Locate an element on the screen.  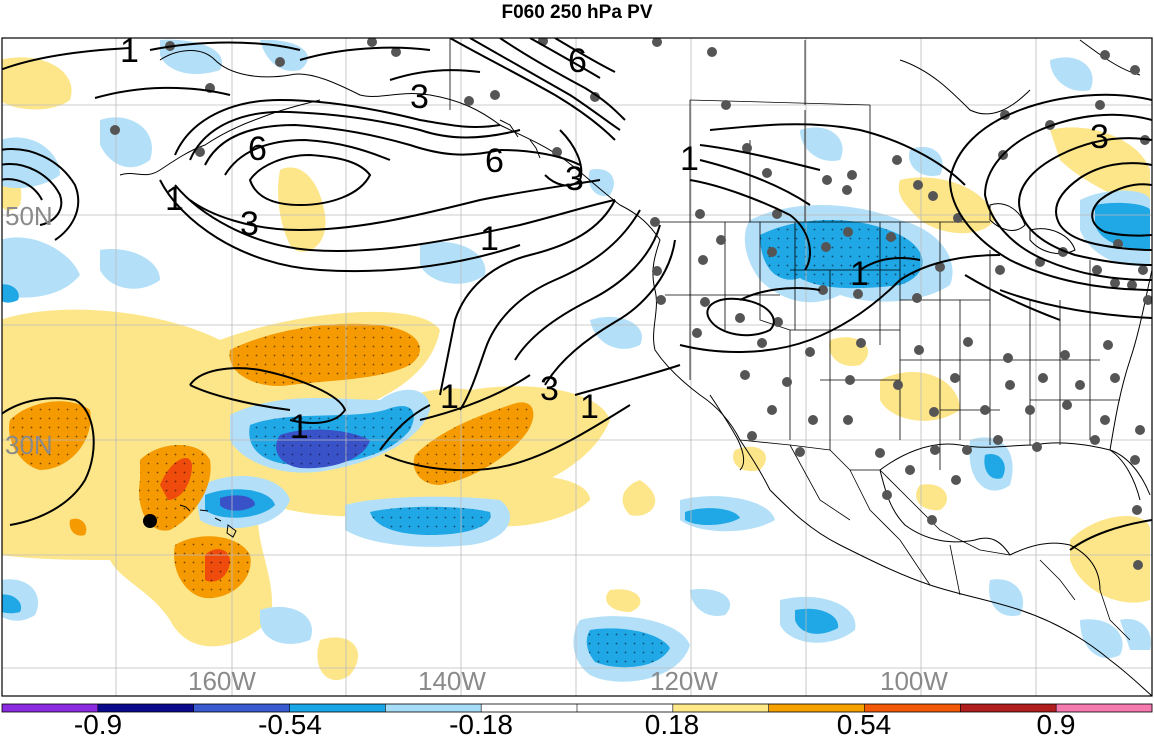
latitude-label-50n: 50N is located at coordinates (29, 216).